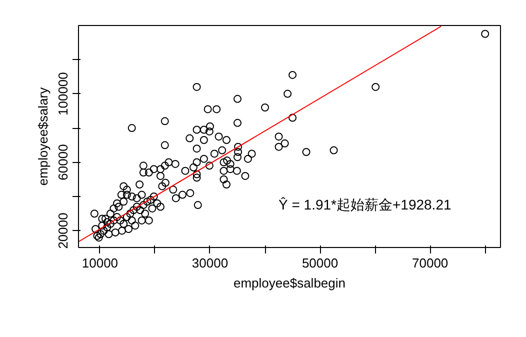 This screenshot has width=526, height=337. What do you see at coordinates (63, 162) in the screenshot?
I see `y-tick-label: 60000` at bounding box center [63, 162].